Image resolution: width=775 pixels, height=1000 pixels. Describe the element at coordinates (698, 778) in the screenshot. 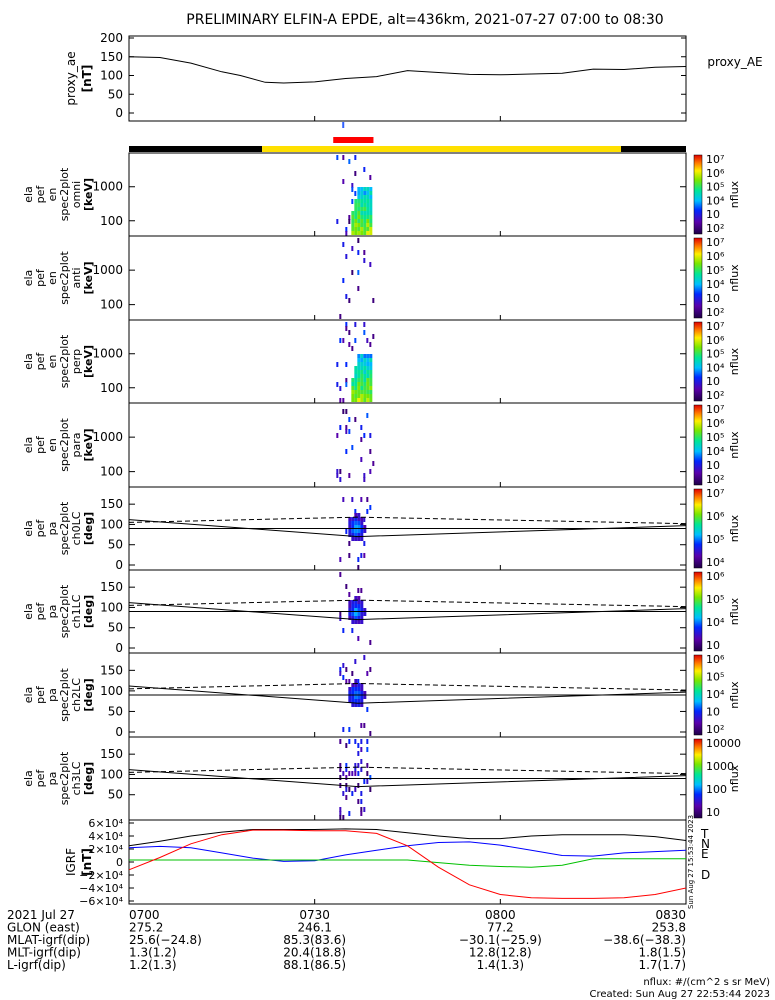

I see `colorbar-pa-ch3` at that location.